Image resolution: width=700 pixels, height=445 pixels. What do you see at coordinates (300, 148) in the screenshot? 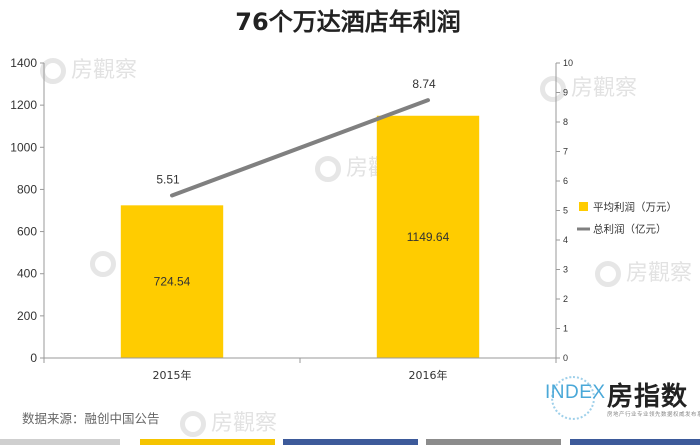
I see `line-path` at bounding box center [300, 148].